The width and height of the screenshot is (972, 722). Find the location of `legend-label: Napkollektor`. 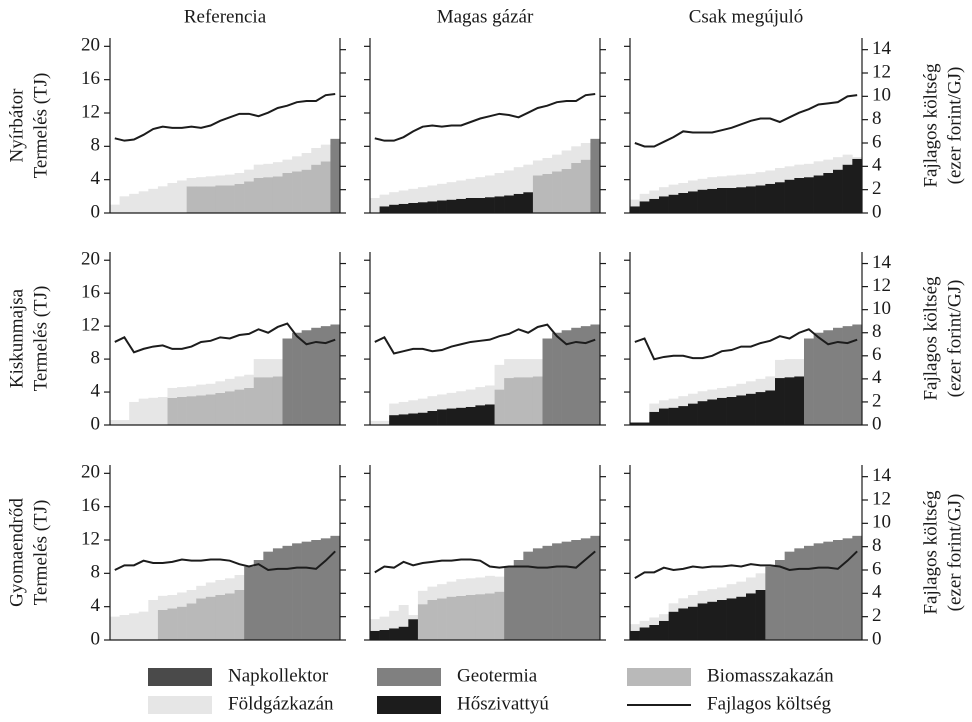

legend-label: Napkollektor is located at coordinates (278, 675).